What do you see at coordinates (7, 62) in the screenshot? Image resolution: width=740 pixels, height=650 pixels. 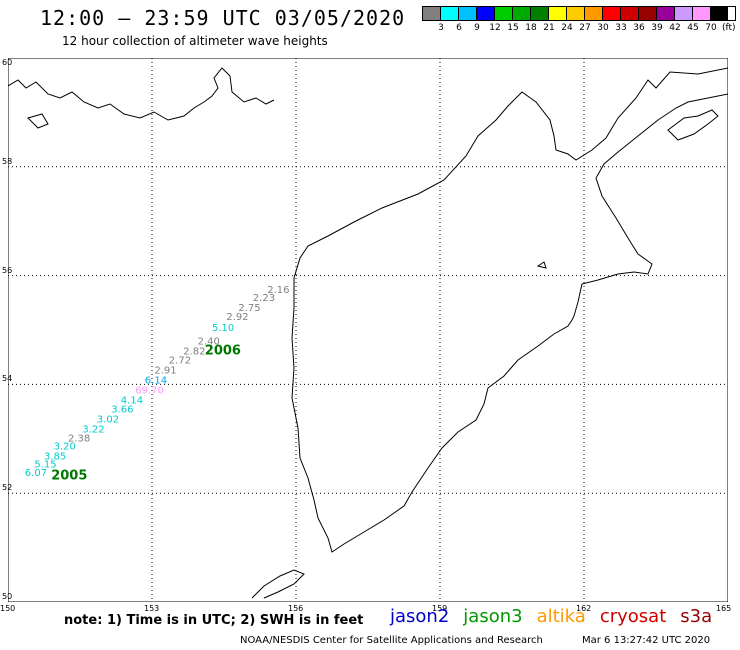 I see `latitude-tick: 60` at bounding box center [7, 62].